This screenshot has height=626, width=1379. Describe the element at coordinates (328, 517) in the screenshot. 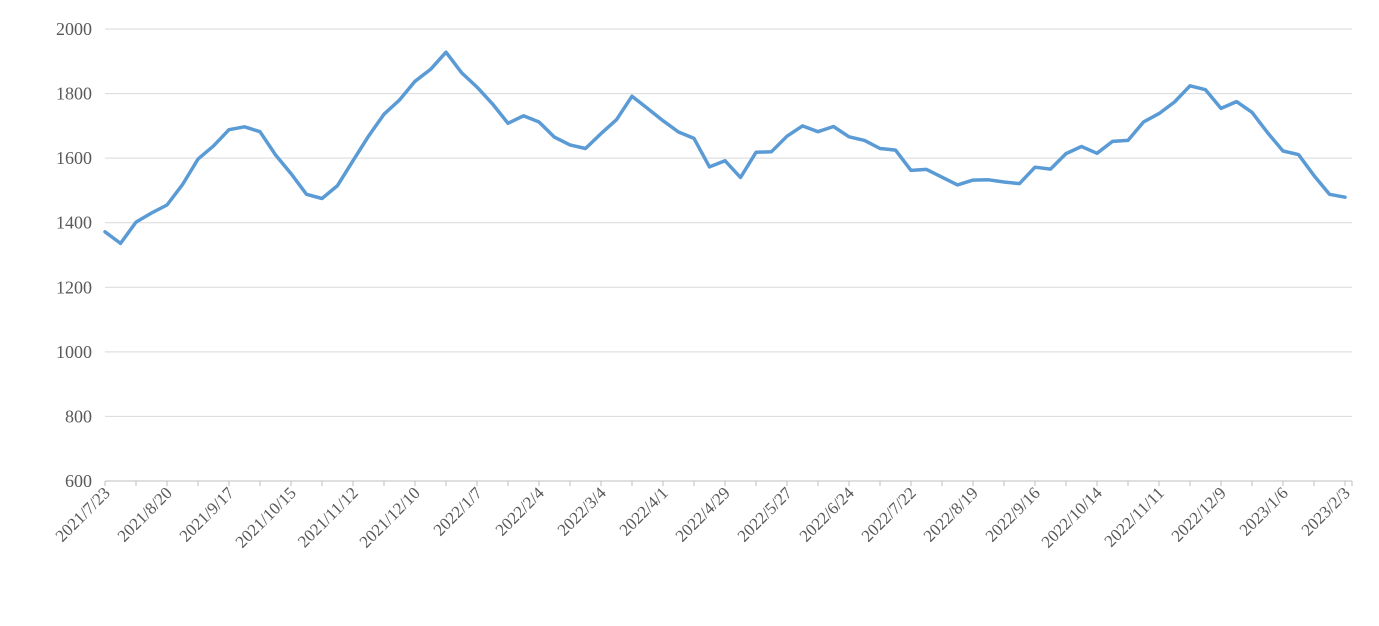

I see `x-axis-tick-label: 2021/11/12` at that location.